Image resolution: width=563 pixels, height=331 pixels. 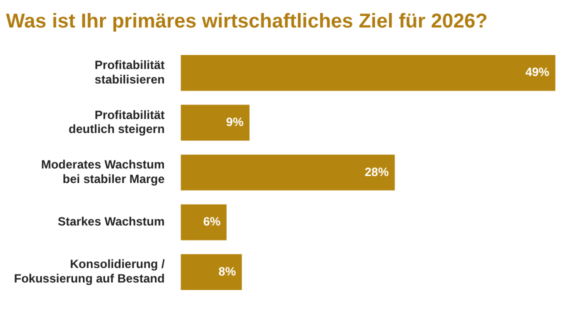 I want to click on data-label: 49%, so click(x=537, y=72).